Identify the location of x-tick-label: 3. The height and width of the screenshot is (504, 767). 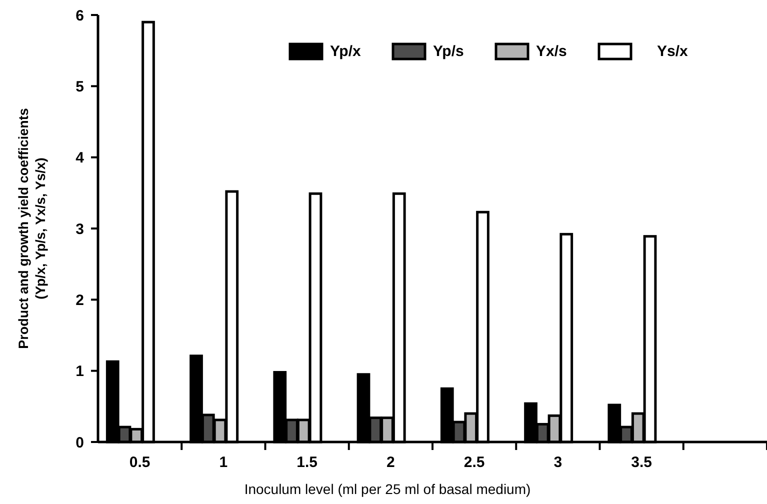
(558, 462).